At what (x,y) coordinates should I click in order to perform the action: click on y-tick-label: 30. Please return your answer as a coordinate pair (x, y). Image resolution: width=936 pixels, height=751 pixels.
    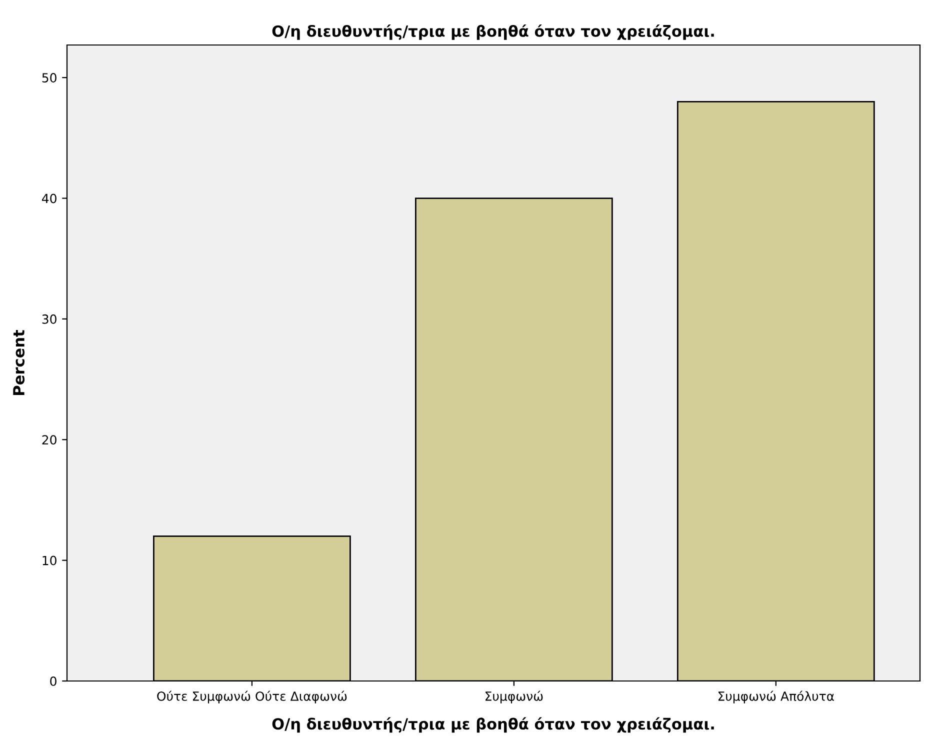
    Looking at the image, I should click on (49, 319).